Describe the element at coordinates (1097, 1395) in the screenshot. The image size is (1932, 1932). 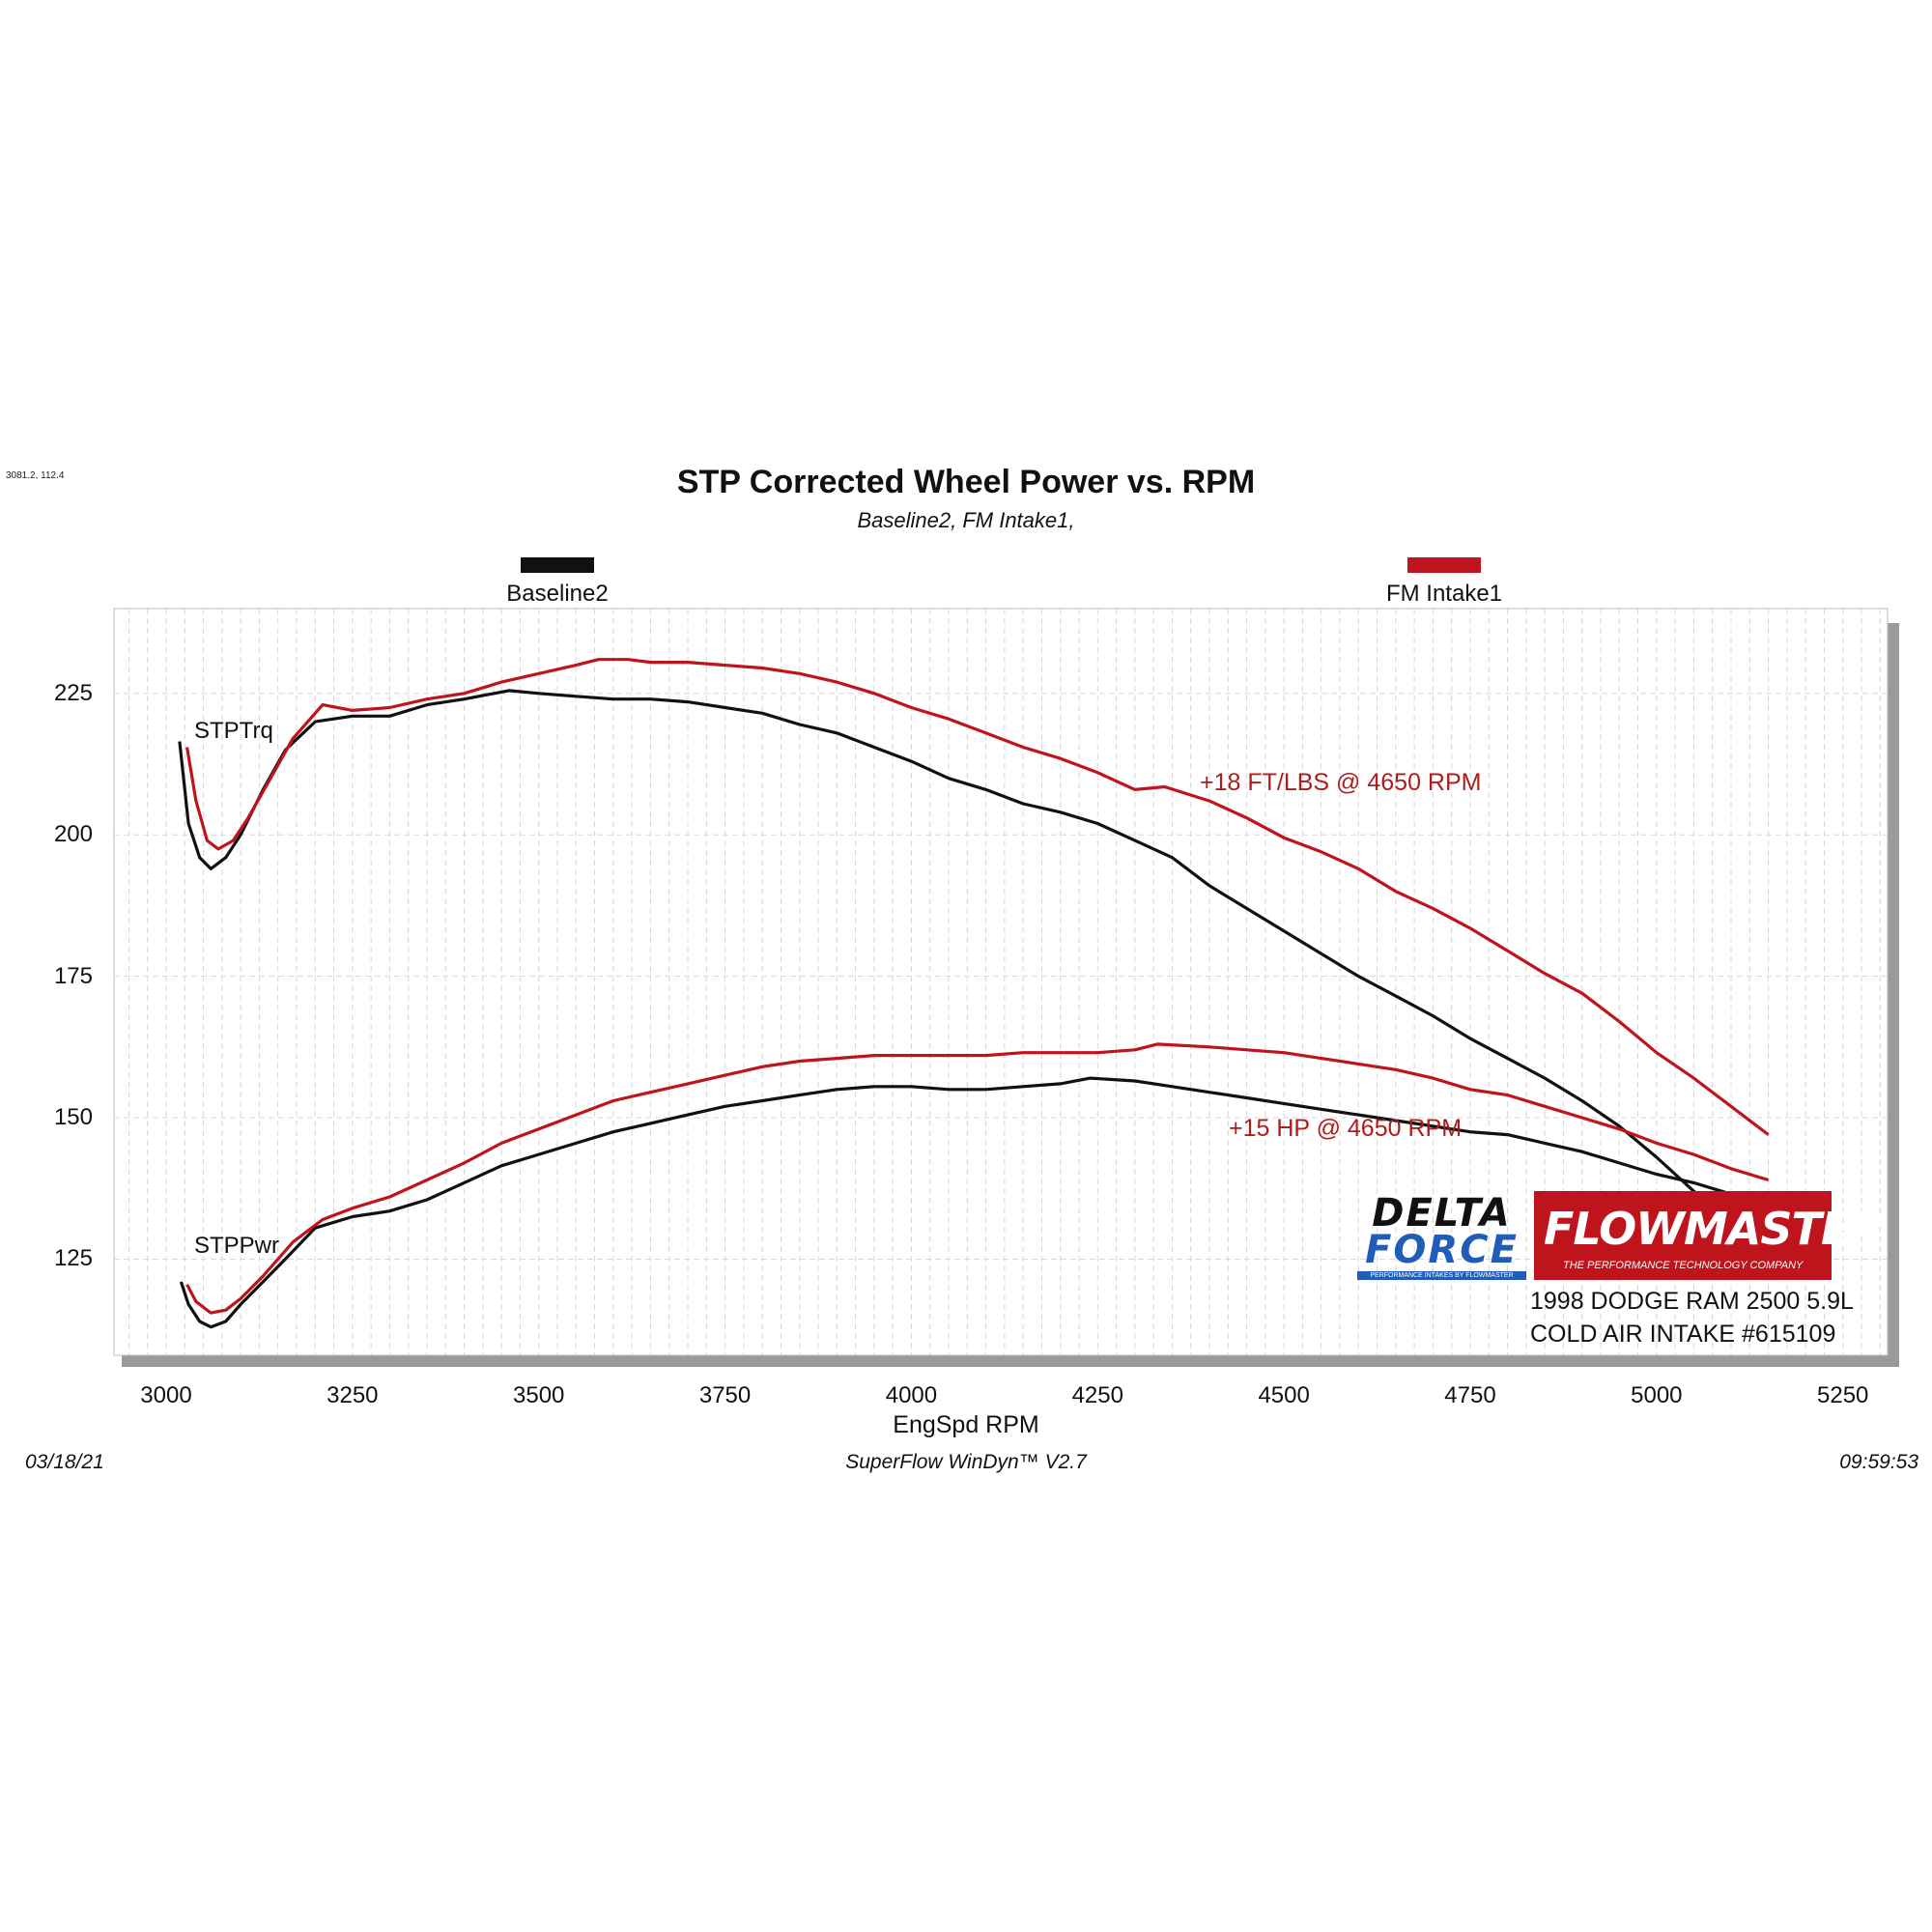
I see `x-tick-label: 4250` at that location.